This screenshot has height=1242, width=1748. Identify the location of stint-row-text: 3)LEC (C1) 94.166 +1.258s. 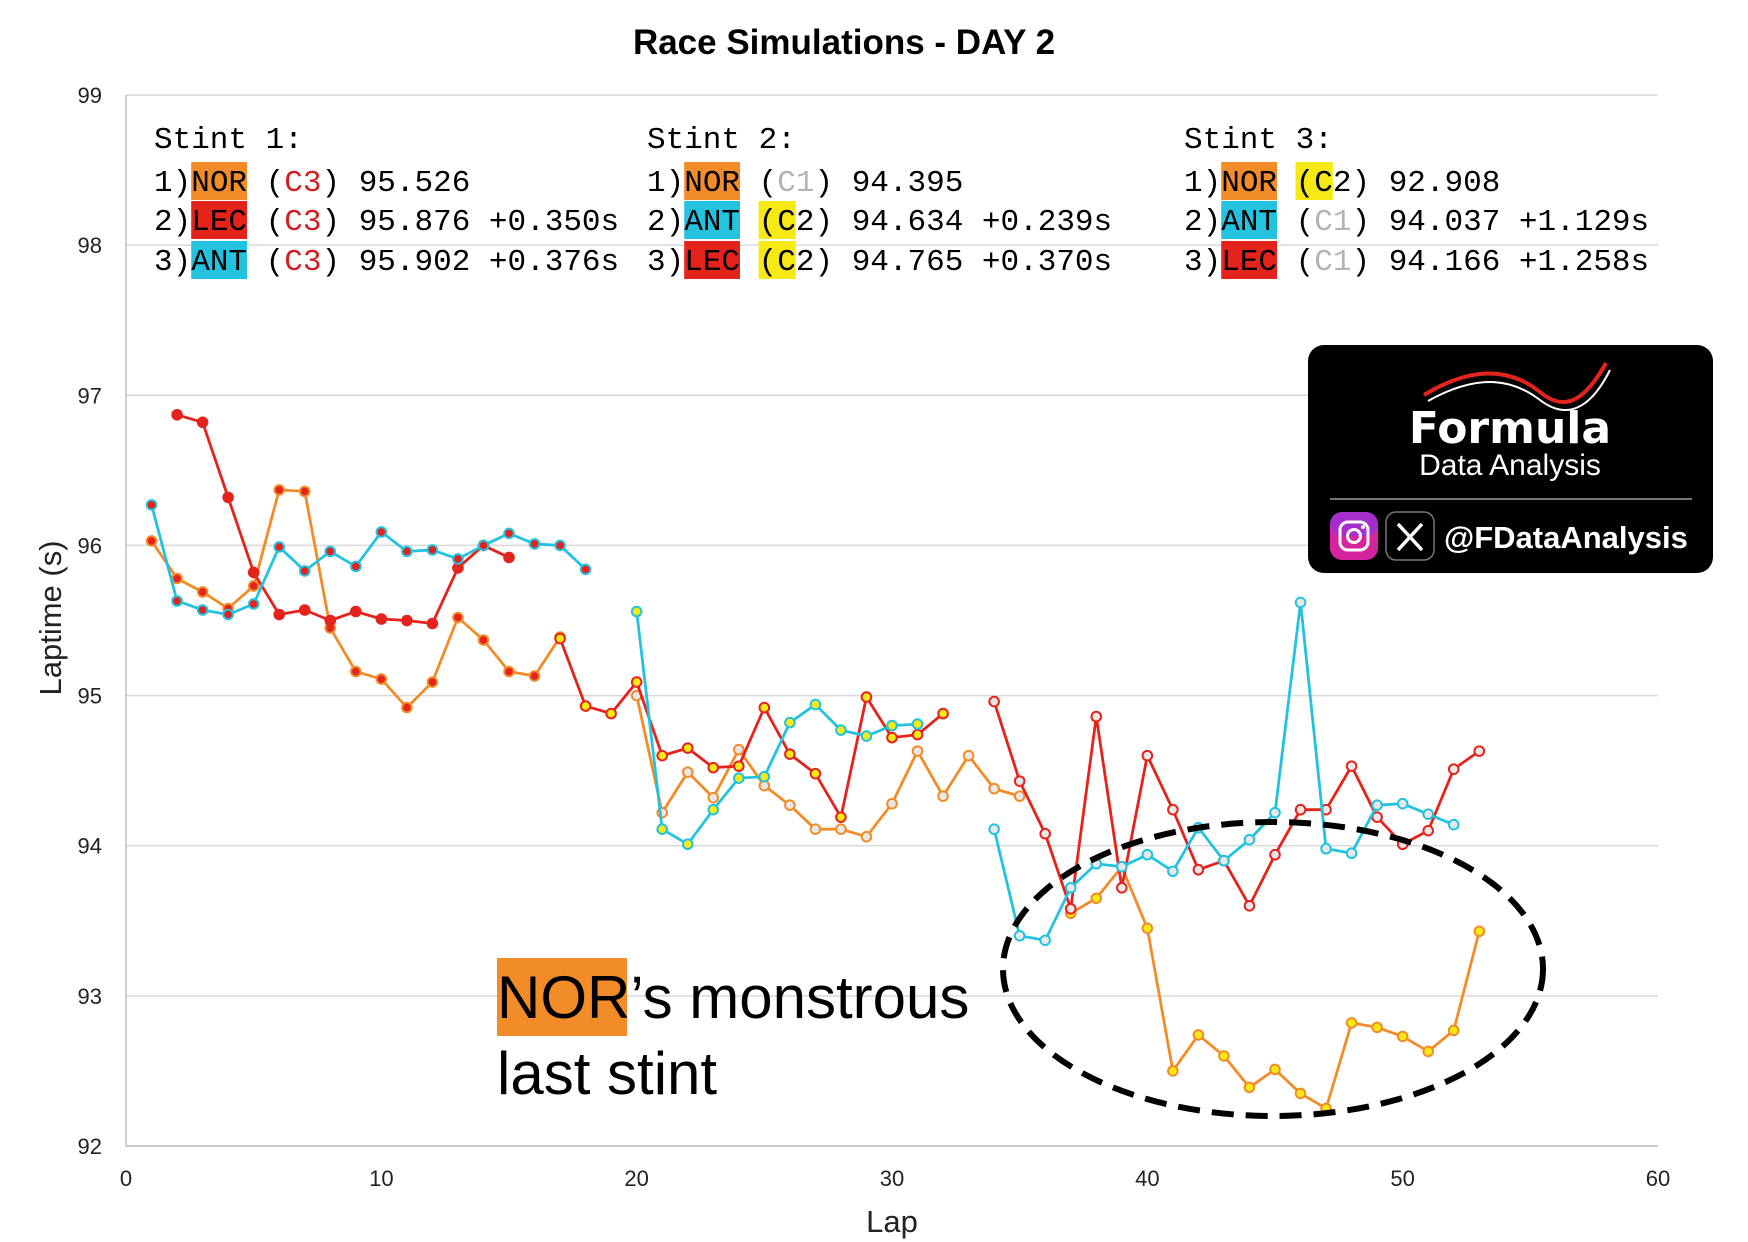
(1416, 262).